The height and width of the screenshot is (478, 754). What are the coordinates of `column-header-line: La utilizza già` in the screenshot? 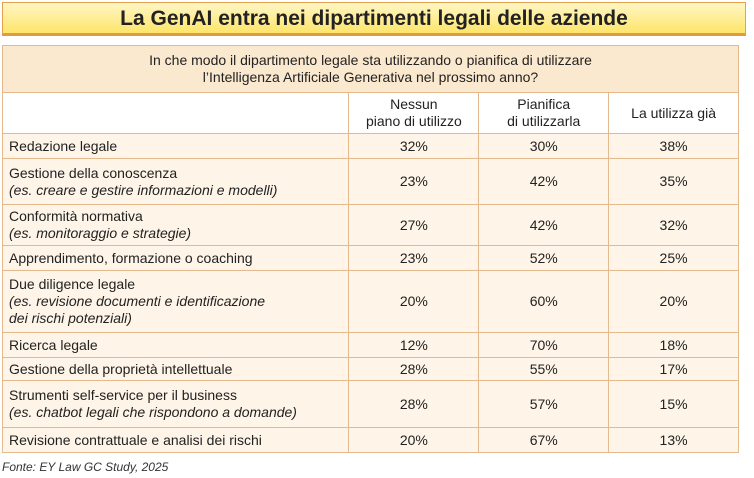 It's located at (673, 112).